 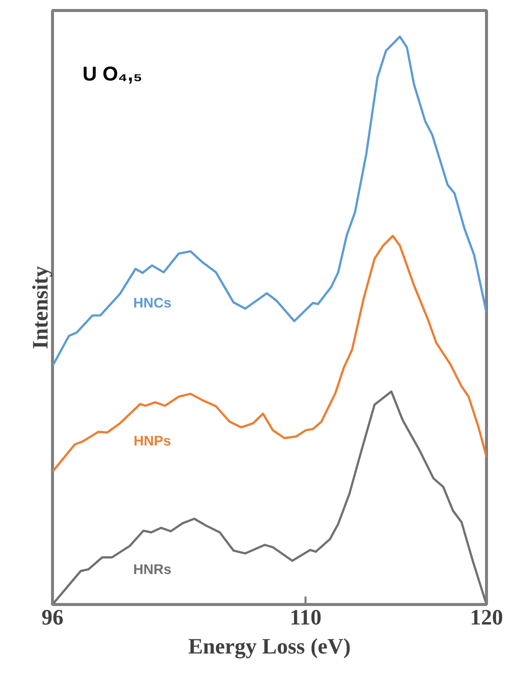 What do you see at coordinates (53, 617) in the screenshot?
I see `x-tick-label: 96` at bounding box center [53, 617].